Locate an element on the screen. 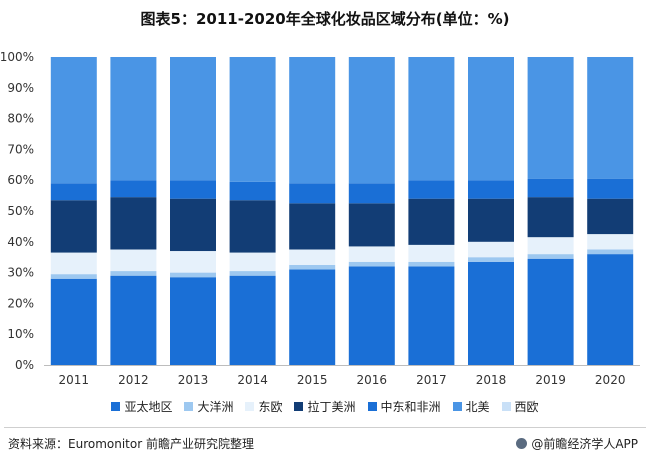 Image resolution: width=650 pixels, height=463 pixels. x-tick-label: 2017 is located at coordinates (431, 380).